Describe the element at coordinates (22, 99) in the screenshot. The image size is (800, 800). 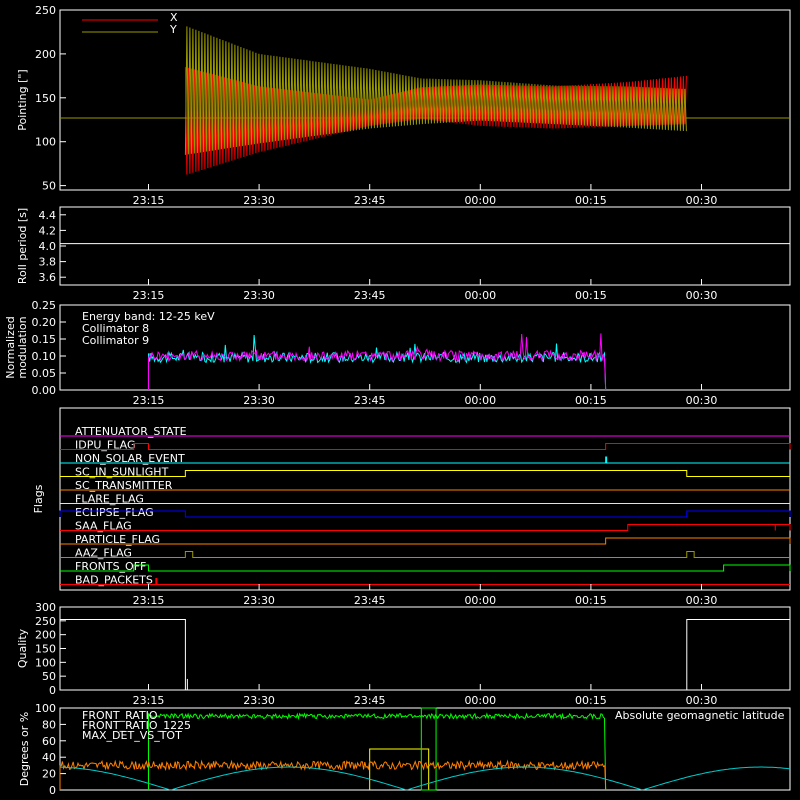
I see `ylabel: Pointing ["]` at that location.